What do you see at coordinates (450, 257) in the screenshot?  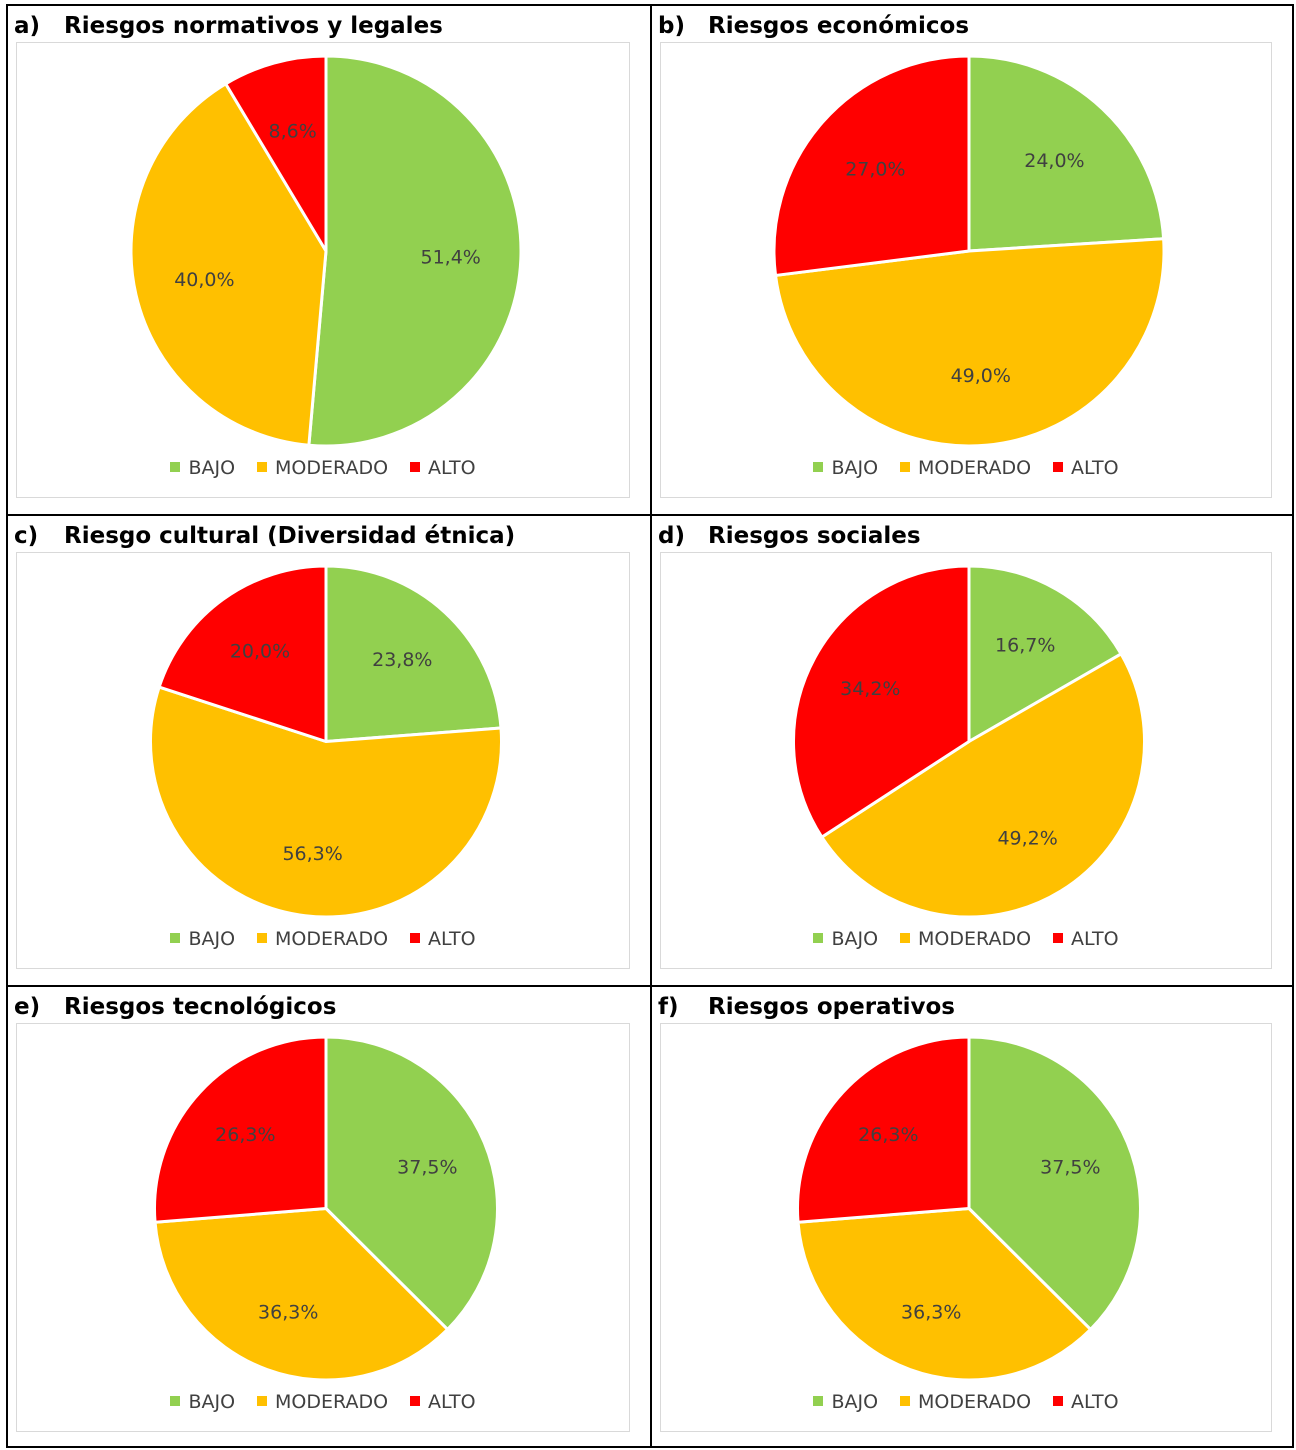 I see `data-label-bajo: 51,4%` at bounding box center [450, 257].